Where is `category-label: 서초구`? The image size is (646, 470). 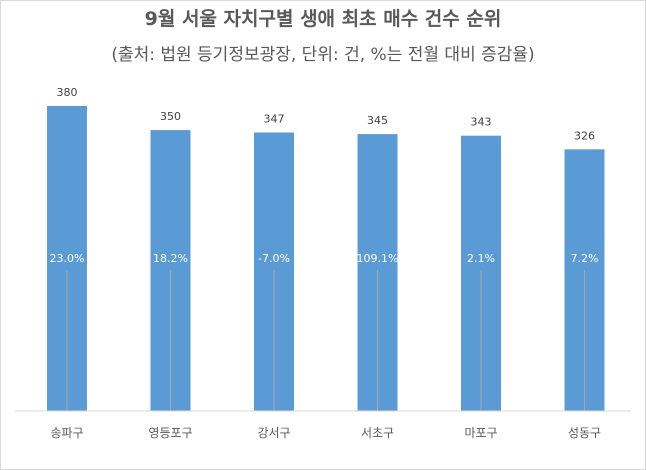
category-label: 서초구 is located at coordinates (377, 433).